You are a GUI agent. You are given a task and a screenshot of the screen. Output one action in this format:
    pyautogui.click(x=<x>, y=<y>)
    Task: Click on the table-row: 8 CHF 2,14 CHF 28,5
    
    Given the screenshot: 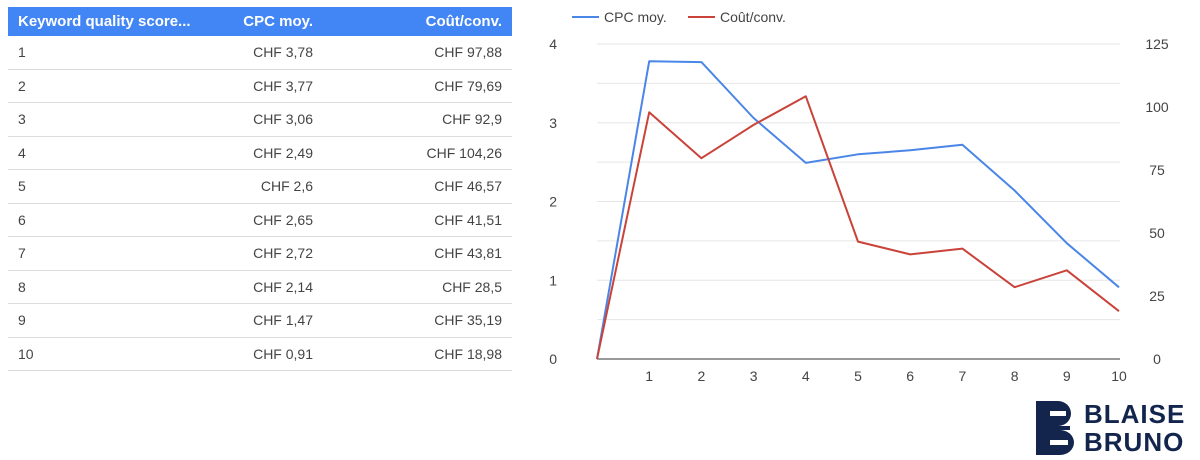 What is the action you would take?
    pyautogui.click(x=260, y=287)
    